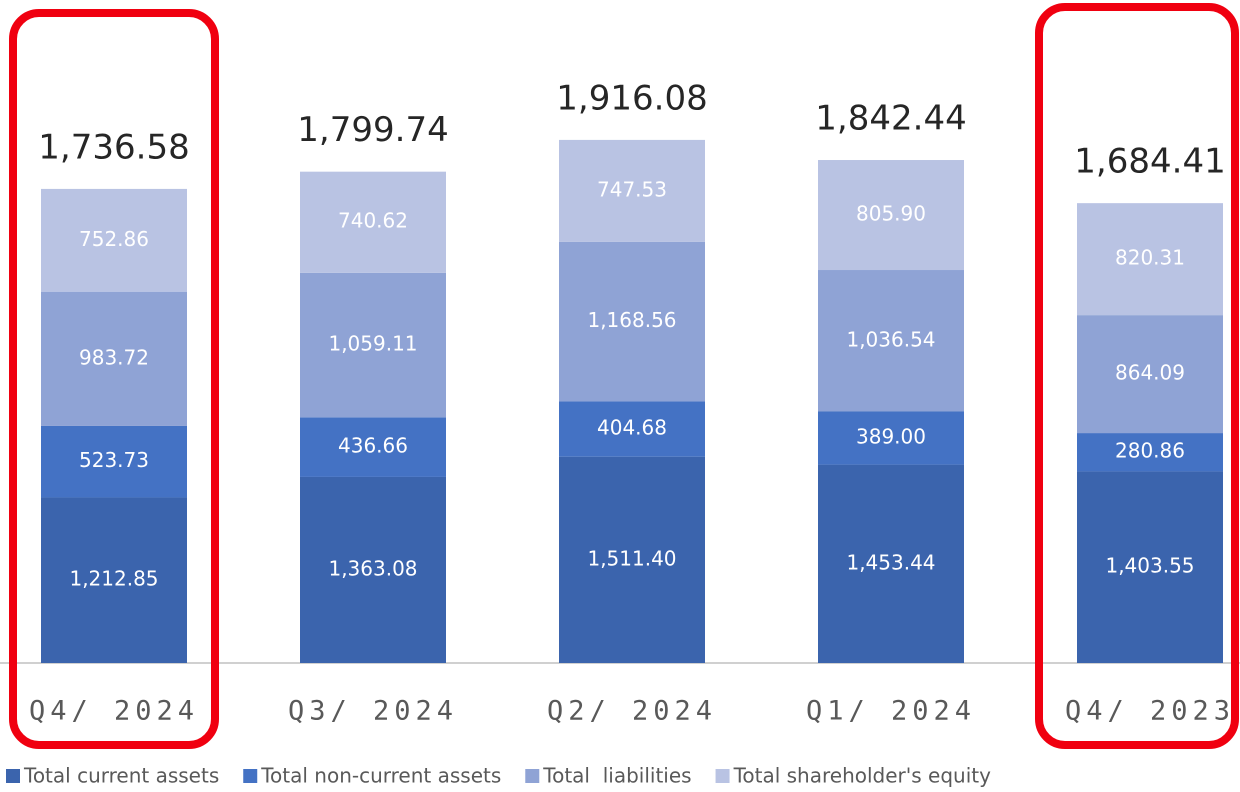 The width and height of the screenshot is (1240, 792). Describe the element at coordinates (891, 711) in the screenshot. I see `x-tick-label: Q1/ 2024` at that location.